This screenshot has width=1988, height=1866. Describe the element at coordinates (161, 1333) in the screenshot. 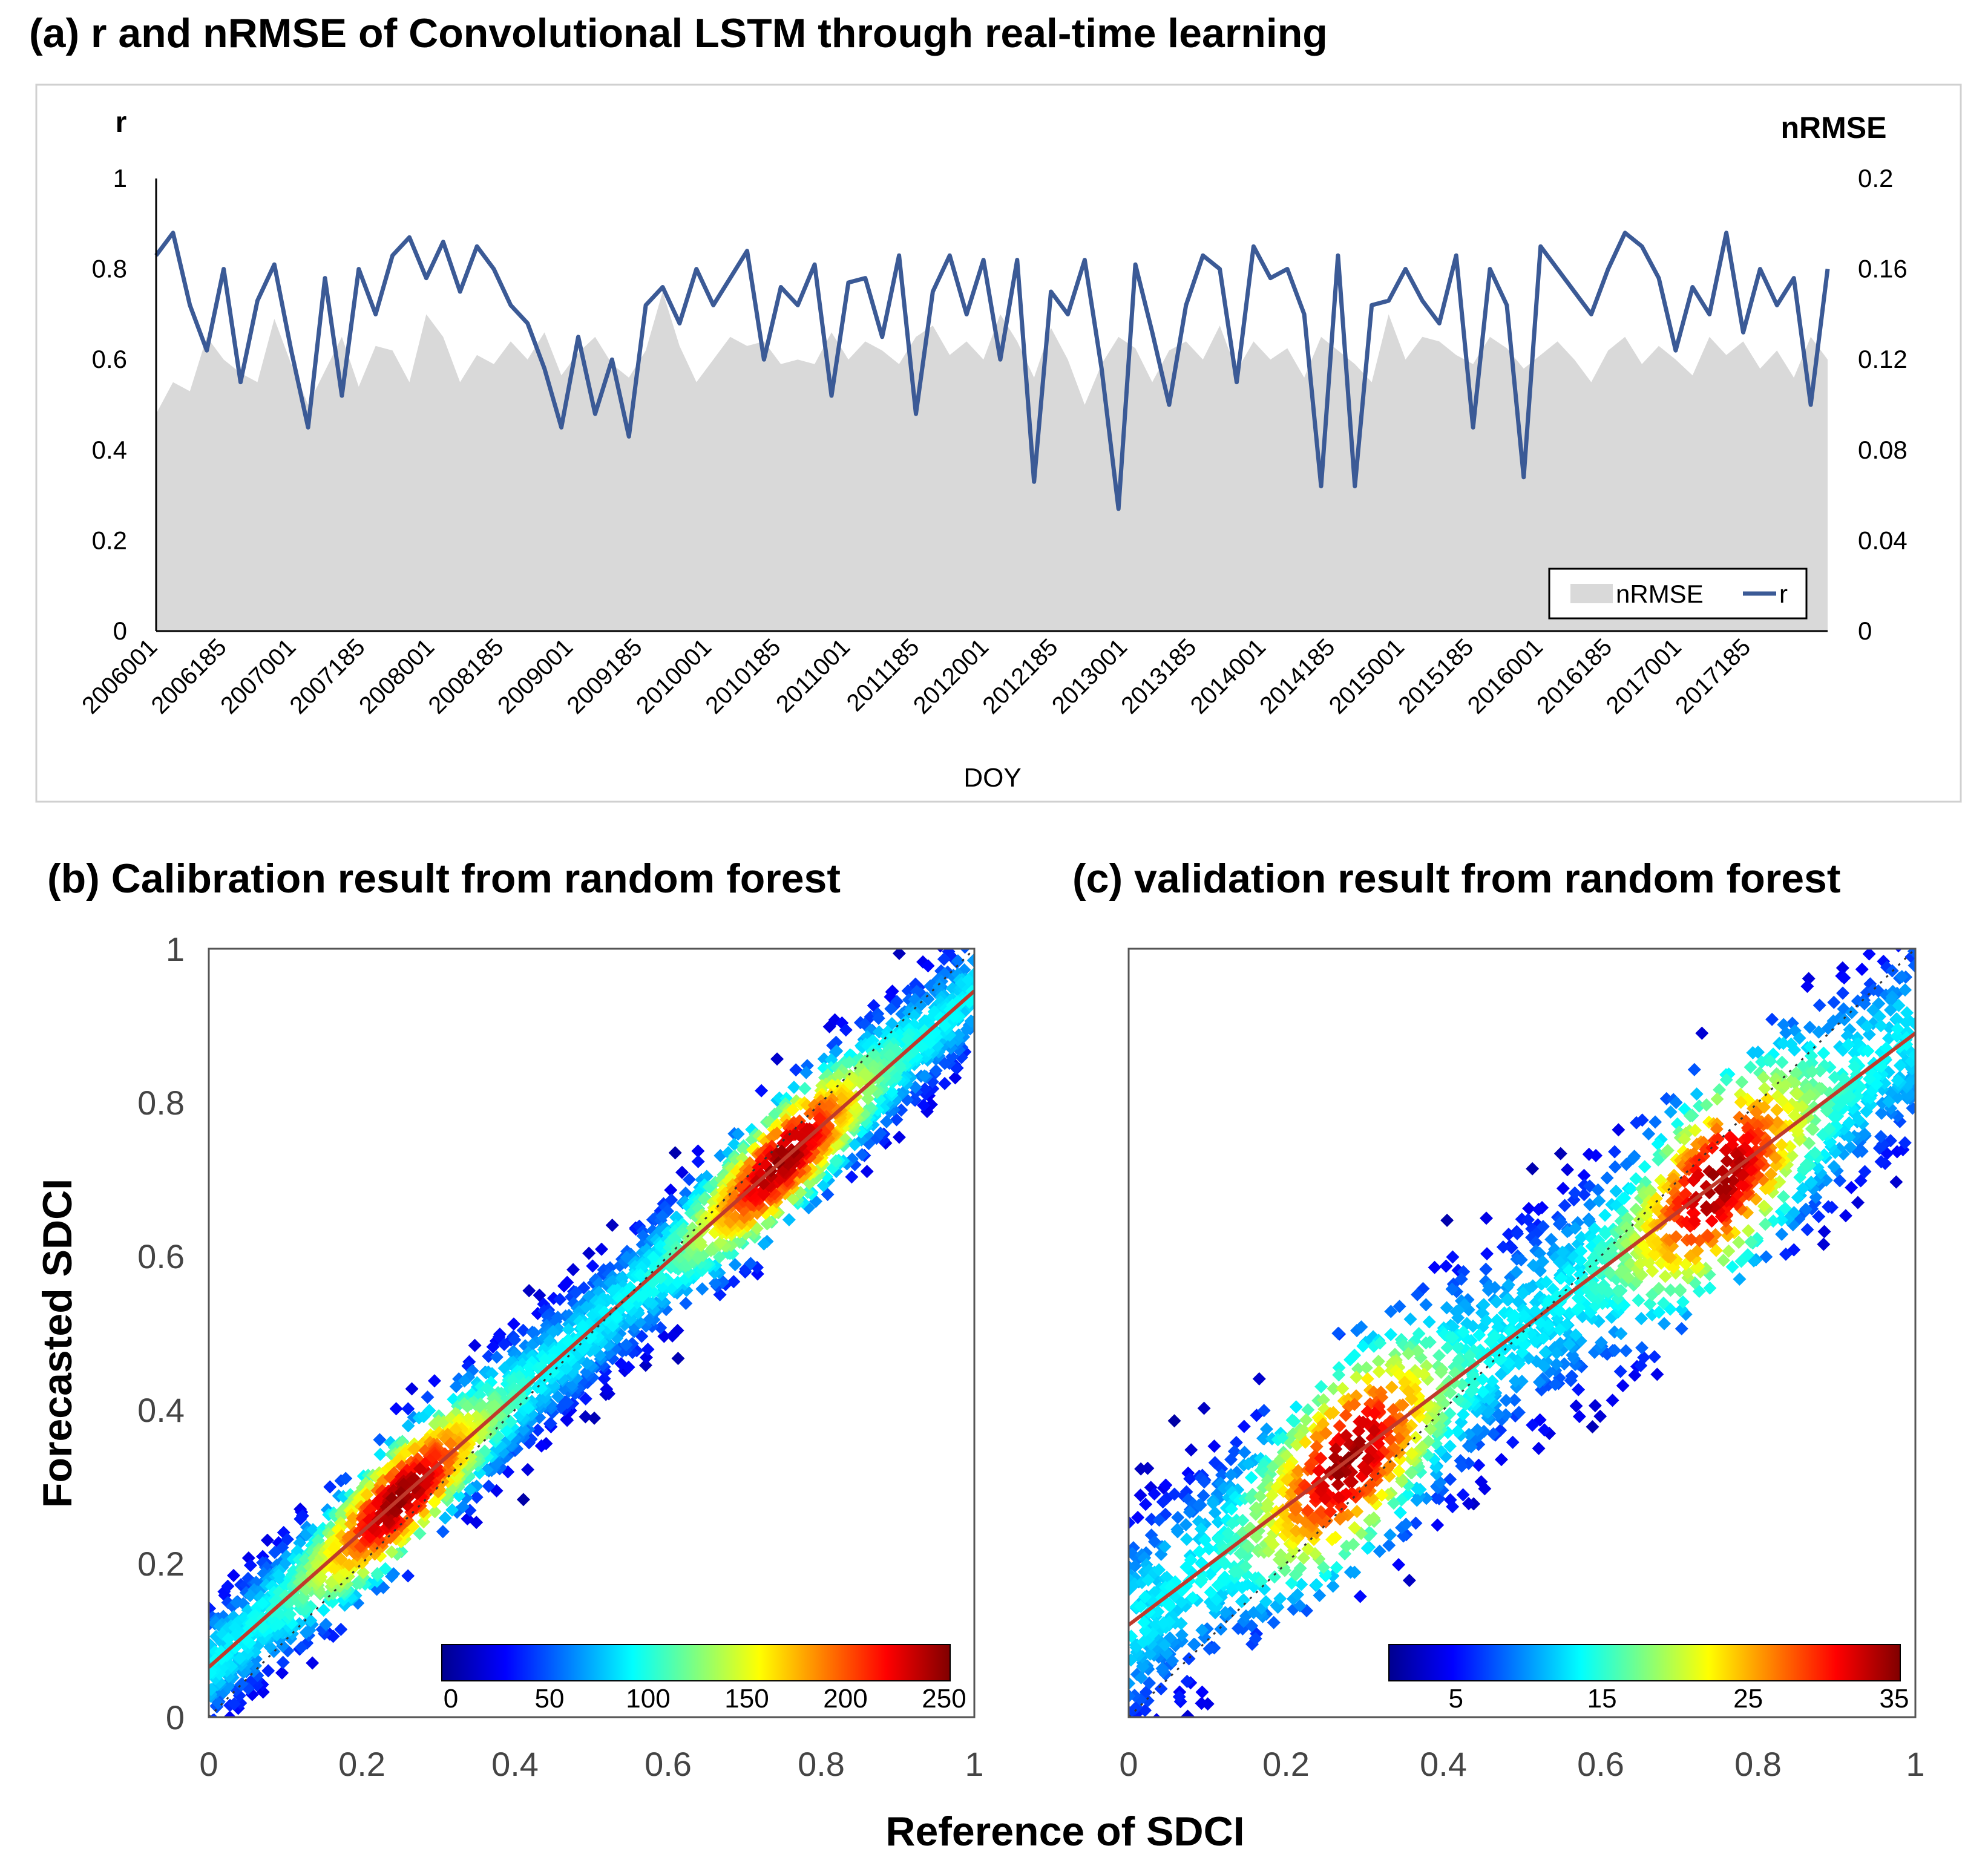

I see `panel-b-y-ticks: 00.20.40.60.81` at that location.